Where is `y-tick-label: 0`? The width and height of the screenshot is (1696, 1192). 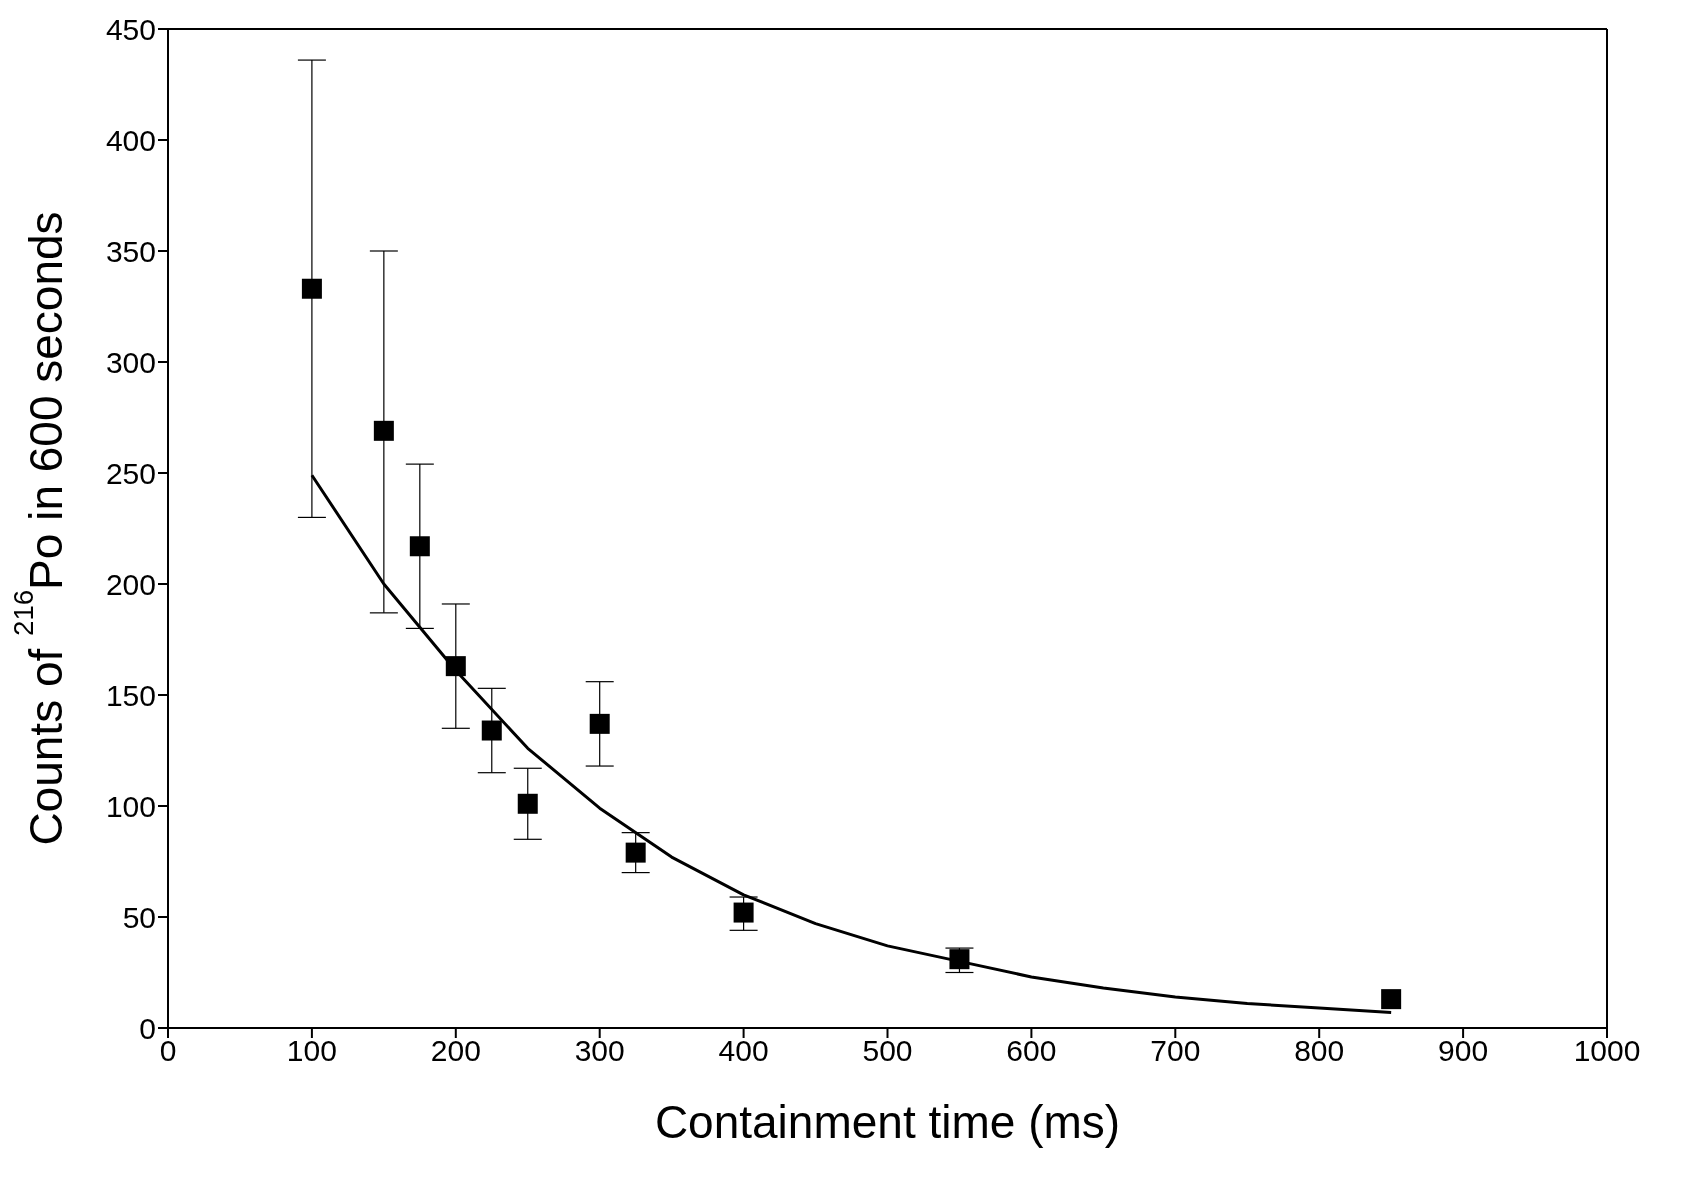 y-tick-label: 0 is located at coordinates (147, 1028).